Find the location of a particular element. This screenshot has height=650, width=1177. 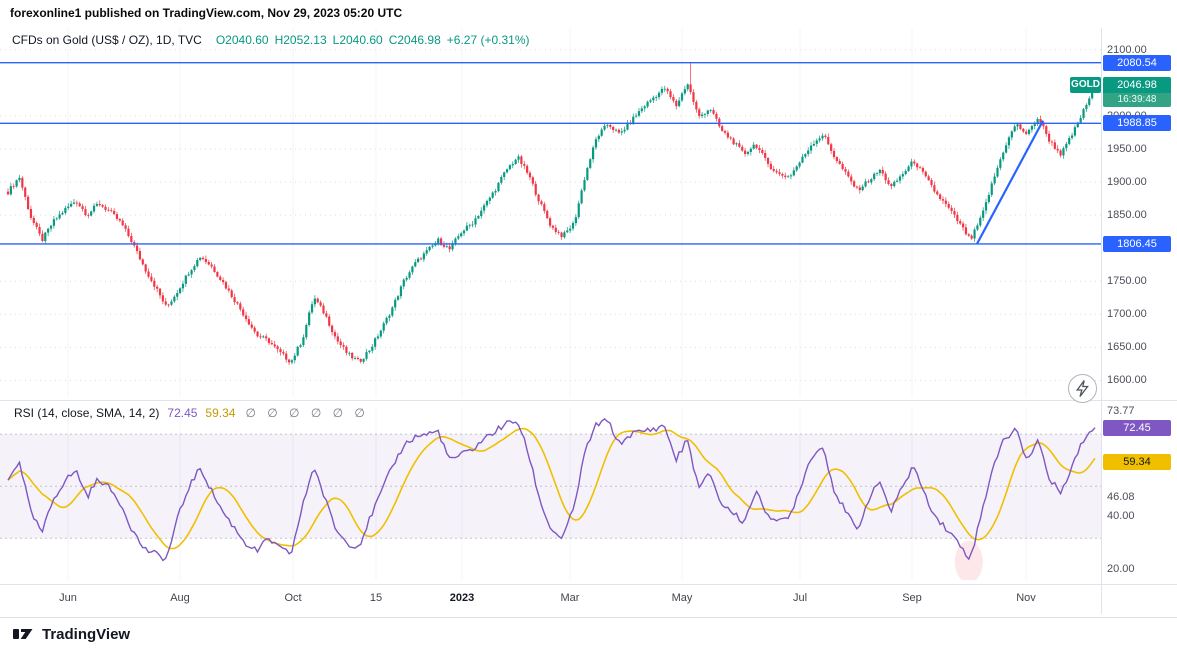

rsi-title: RSI (14, close, SMA, 14, 2) is located at coordinates (87, 413).